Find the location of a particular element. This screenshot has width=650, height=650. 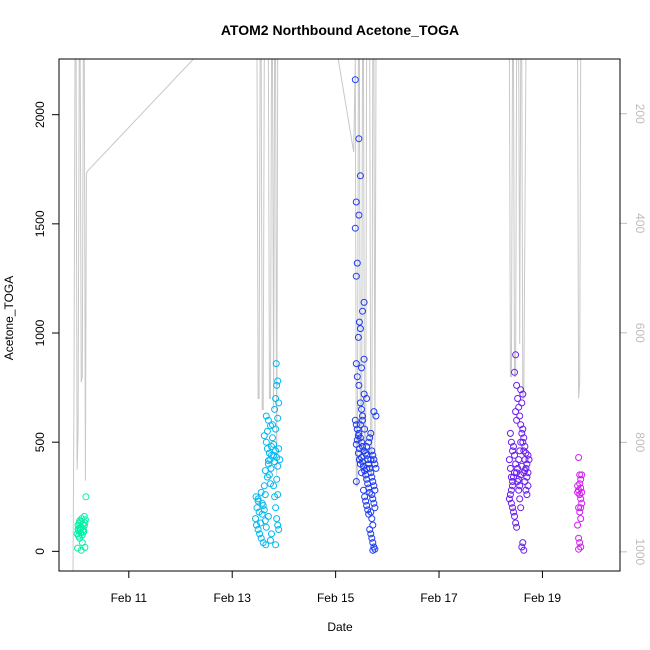

y2-tick-label: 600 is located at coordinates (640, 333).